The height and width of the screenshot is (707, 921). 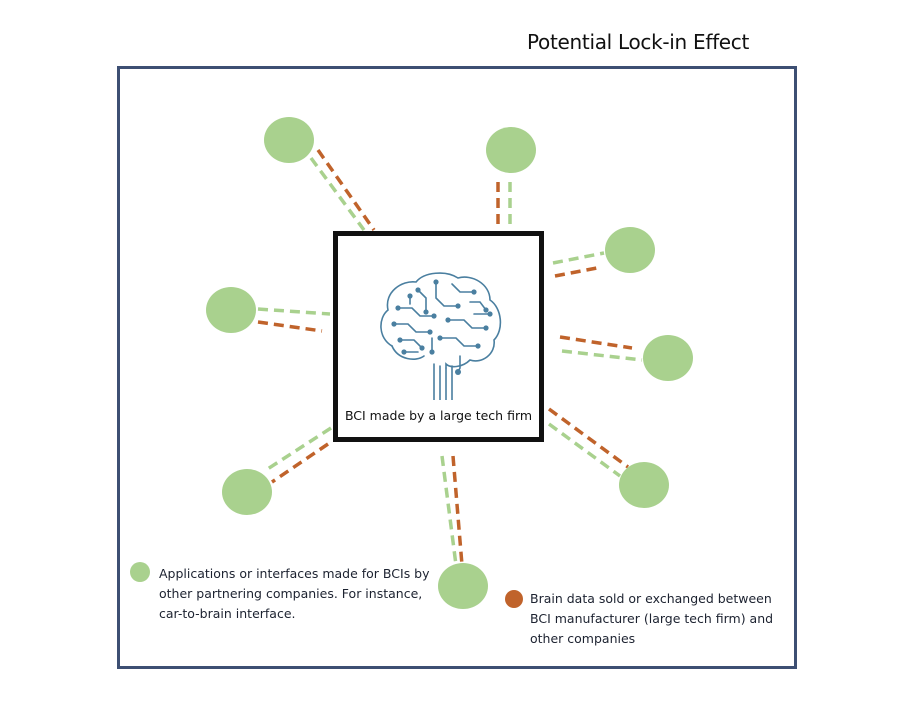 I want to click on application-node-upper-right, so click(x=630, y=250).